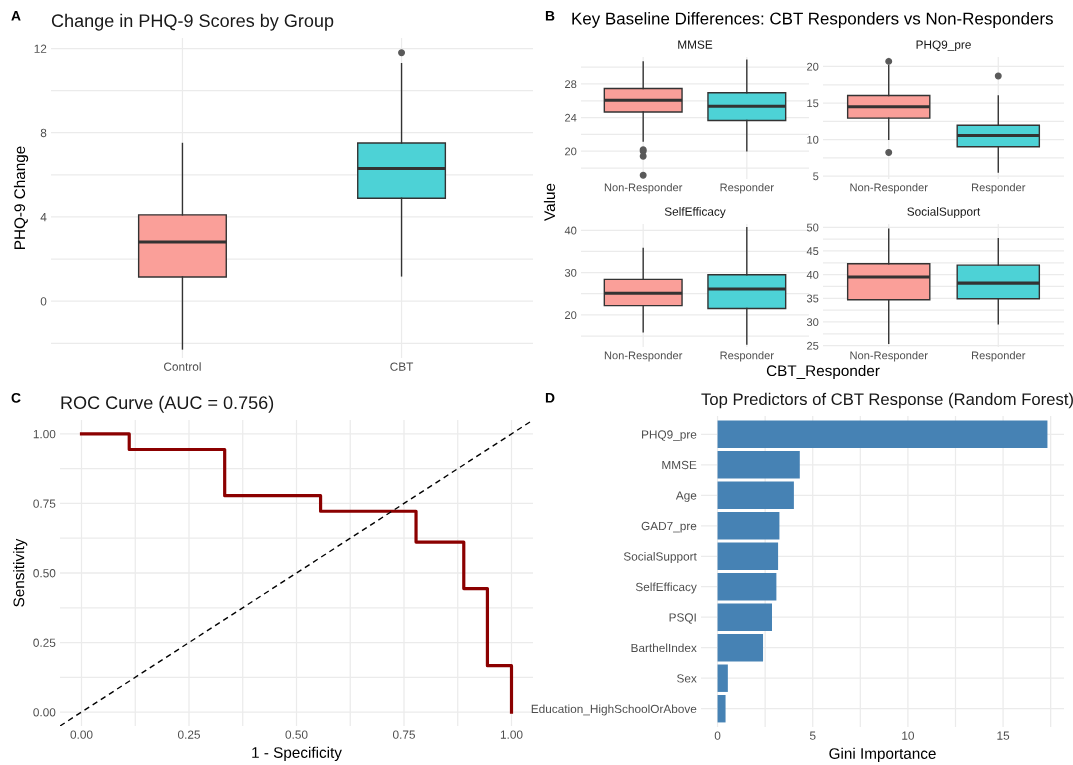  Describe the element at coordinates (813, 139) in the screenshot. I see `y-tick-label: 10` at that location.